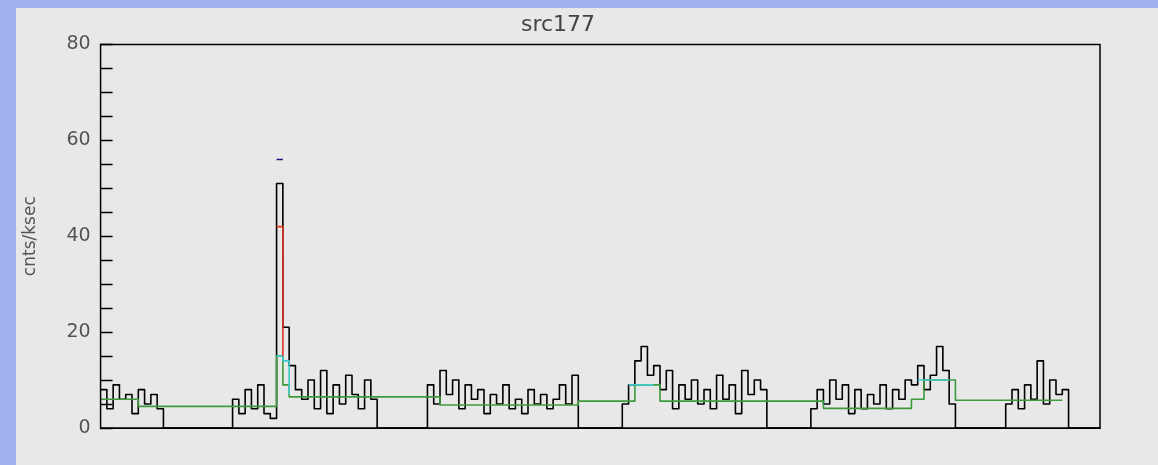 Image resolution: width=1158 pixels, height=465 pixels. What do you see at coordinates (558, 23) in the screenshot?
I see `chart-title: src177` at bounding box center [558, 23].